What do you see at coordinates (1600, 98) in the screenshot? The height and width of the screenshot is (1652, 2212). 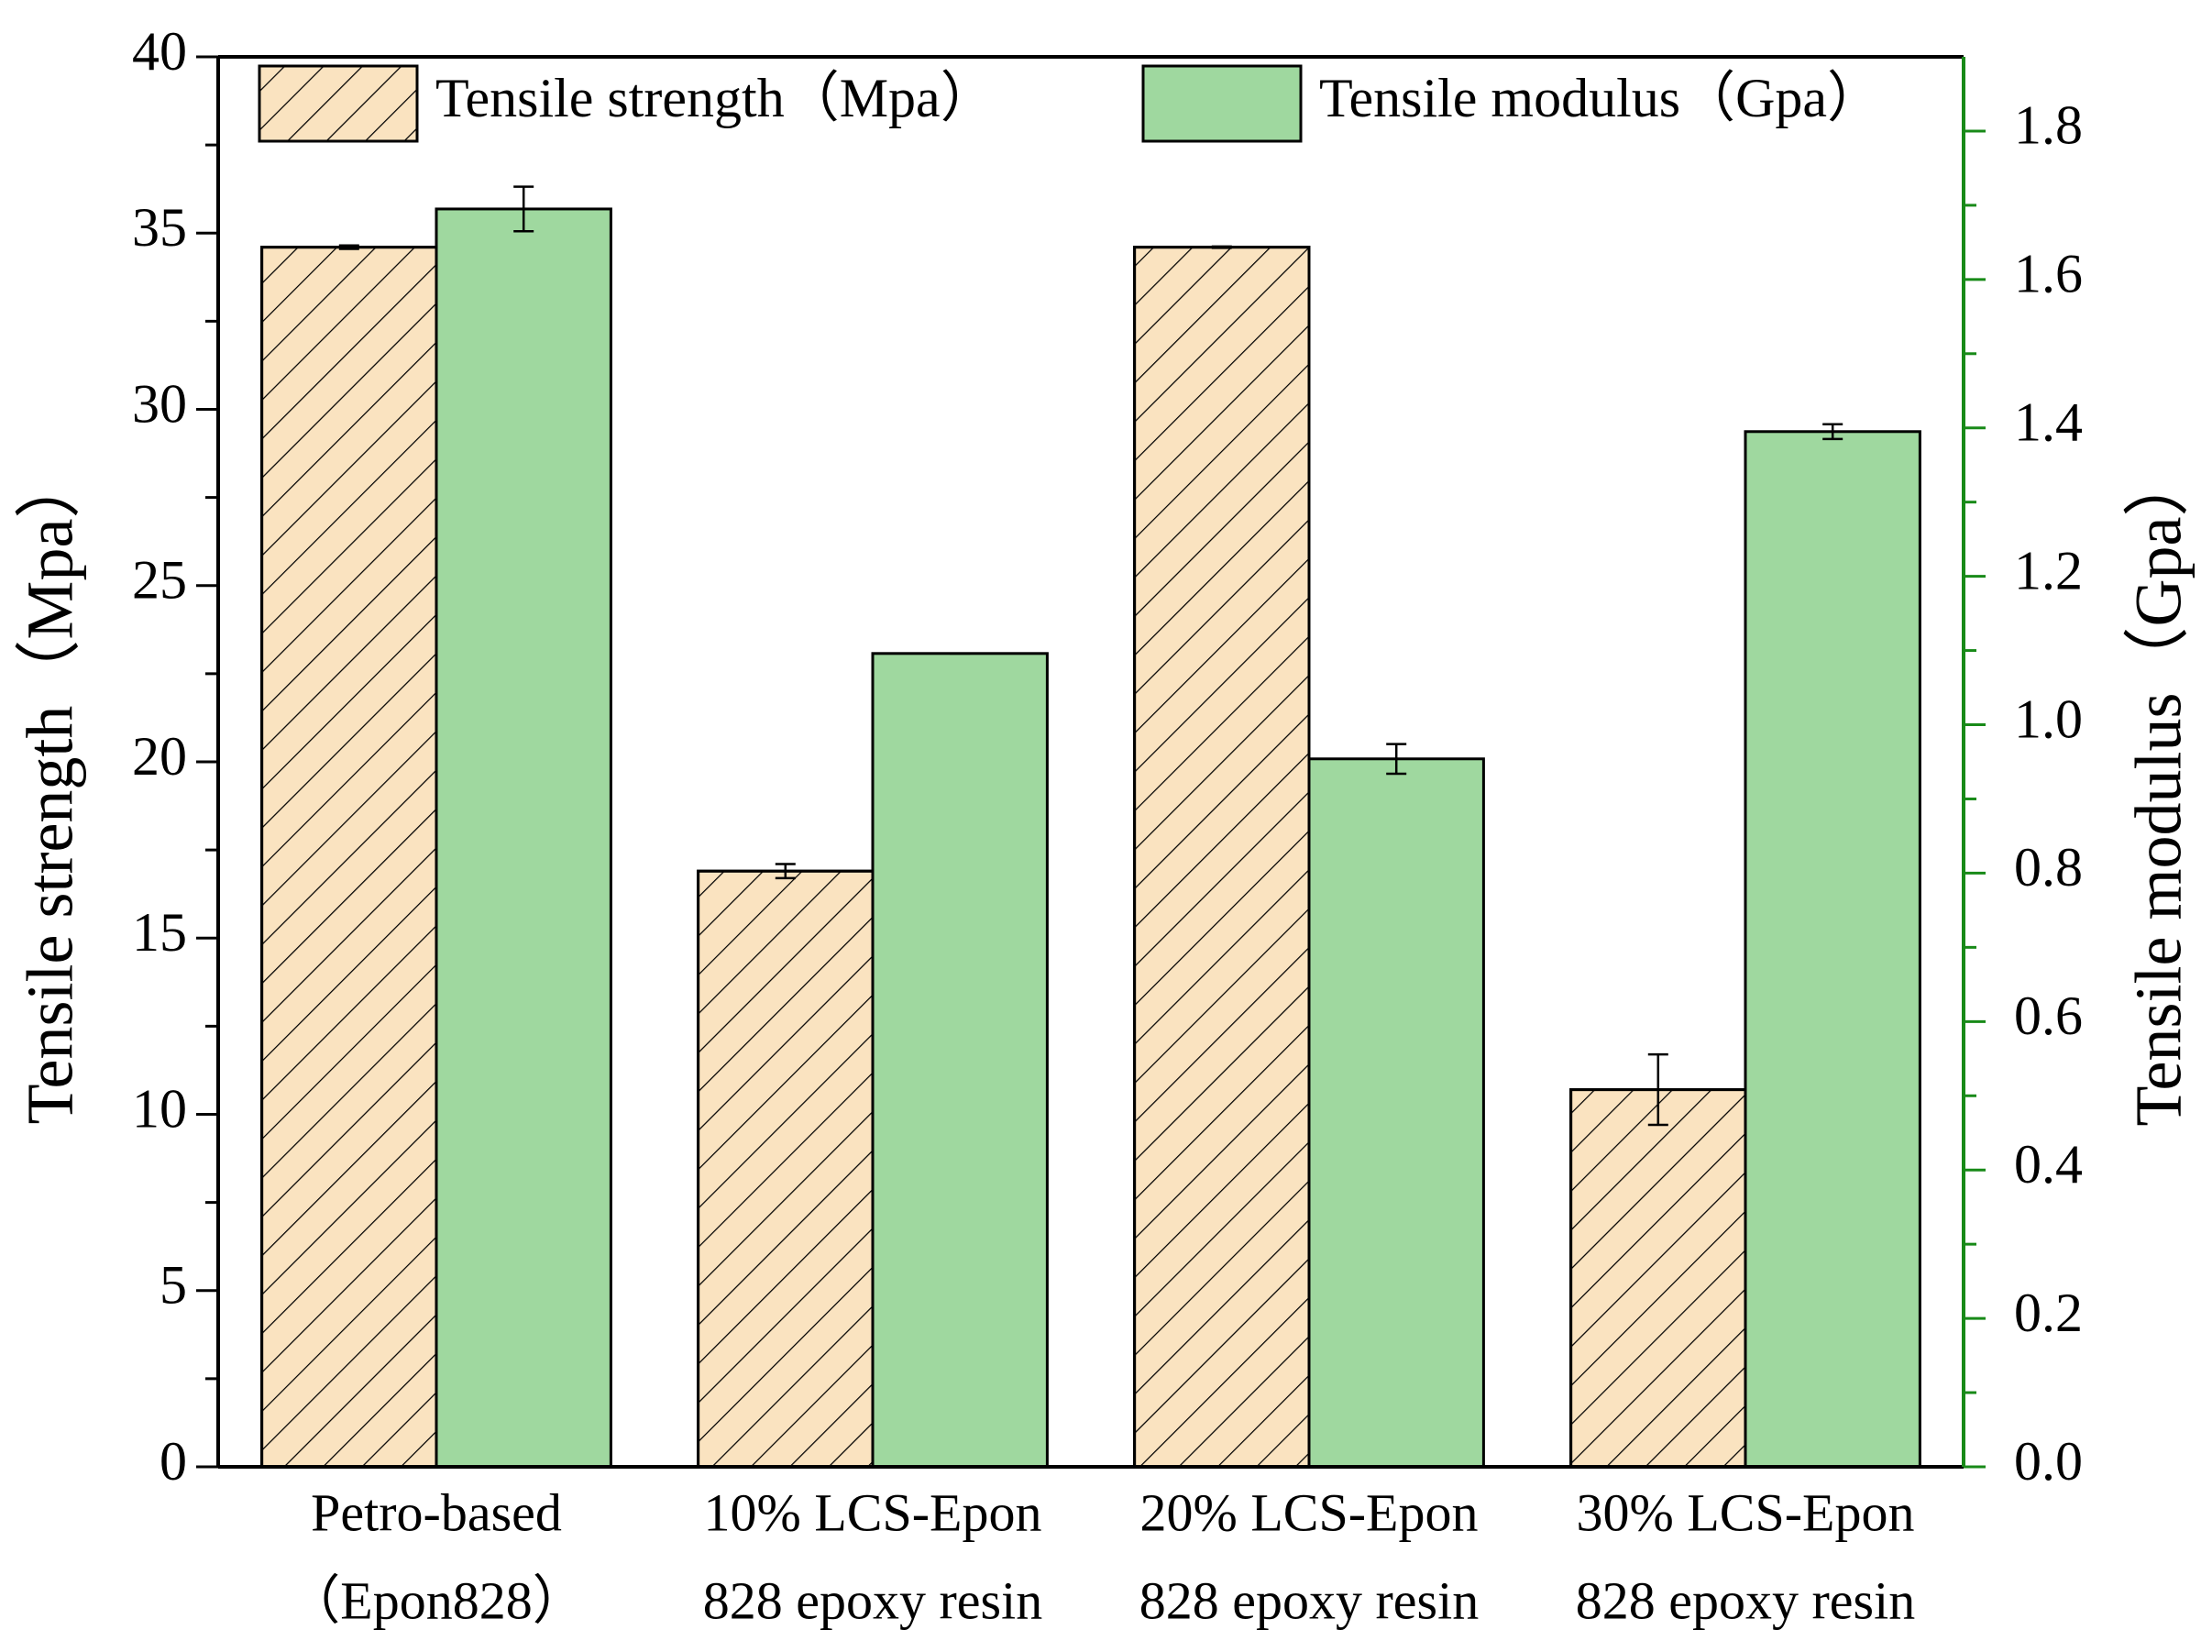 I see `legend-label: Tensile modulus（Gpa）` at bounding box center [1600, 98].